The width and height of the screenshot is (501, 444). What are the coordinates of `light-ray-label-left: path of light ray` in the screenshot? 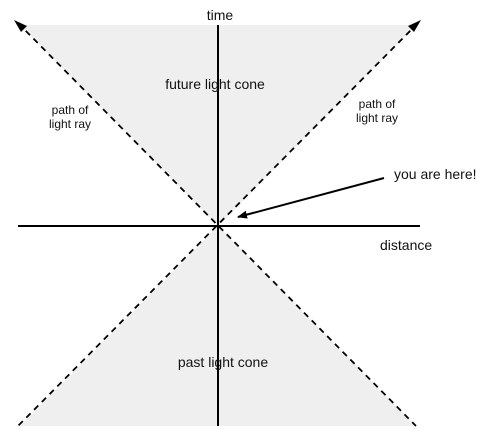 It's located at (70, 117).